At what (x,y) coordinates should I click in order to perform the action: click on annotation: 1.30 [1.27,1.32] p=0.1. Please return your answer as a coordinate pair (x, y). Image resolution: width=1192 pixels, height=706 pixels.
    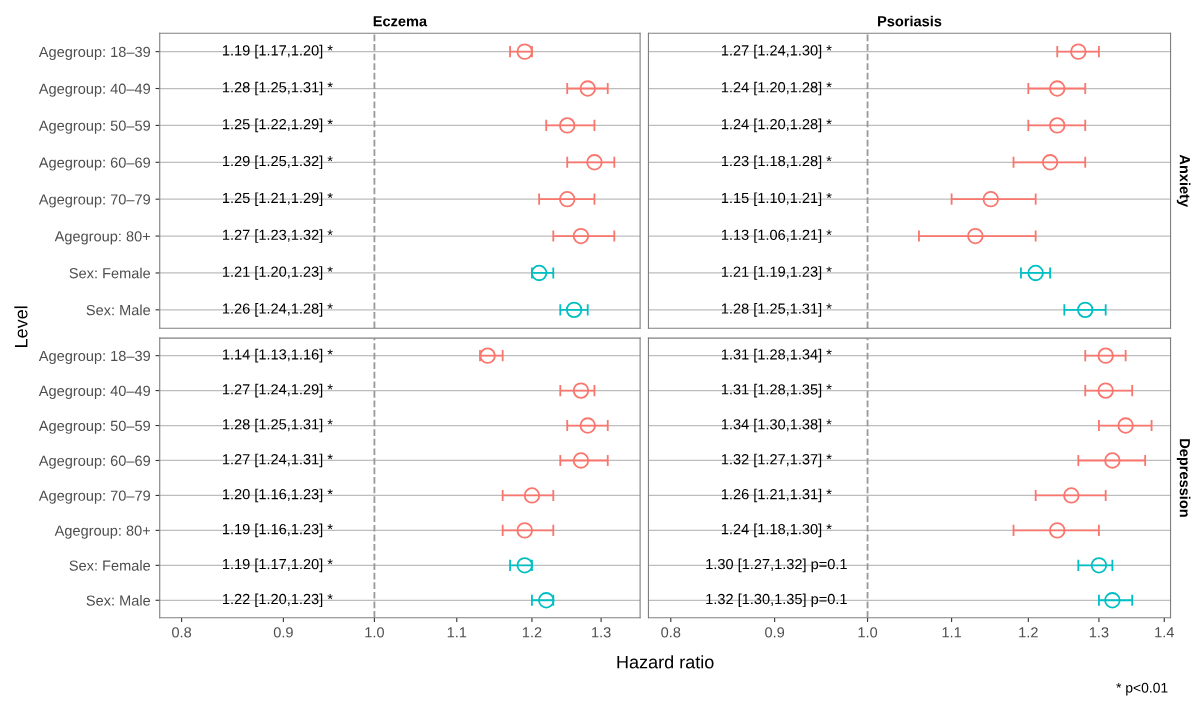
    Looking at the image, I should click on (776, 565).